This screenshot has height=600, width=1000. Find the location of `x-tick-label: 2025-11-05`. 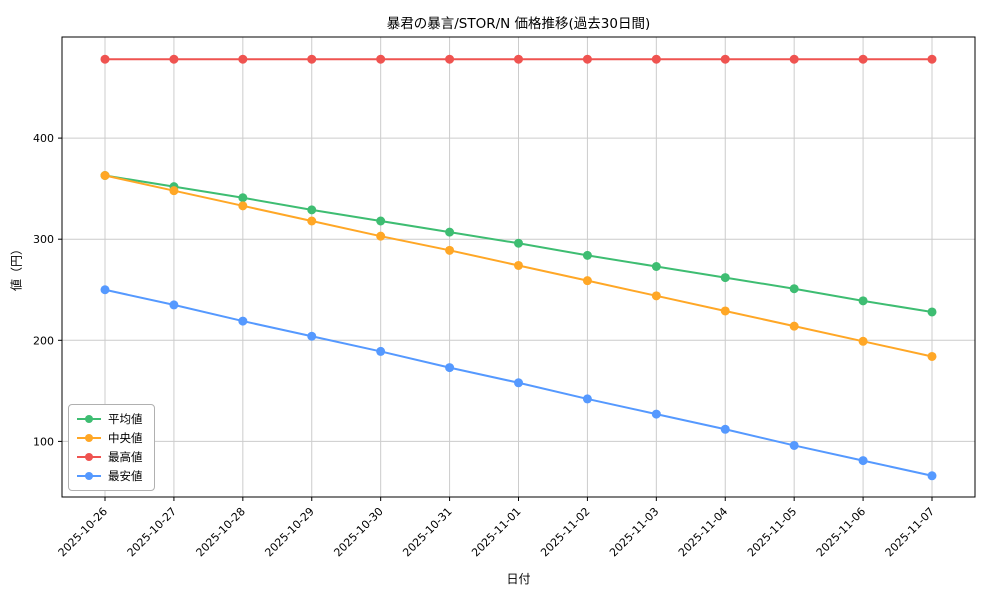

x-tick-label: 2025-11-05 is located at coordinates (772, 532).